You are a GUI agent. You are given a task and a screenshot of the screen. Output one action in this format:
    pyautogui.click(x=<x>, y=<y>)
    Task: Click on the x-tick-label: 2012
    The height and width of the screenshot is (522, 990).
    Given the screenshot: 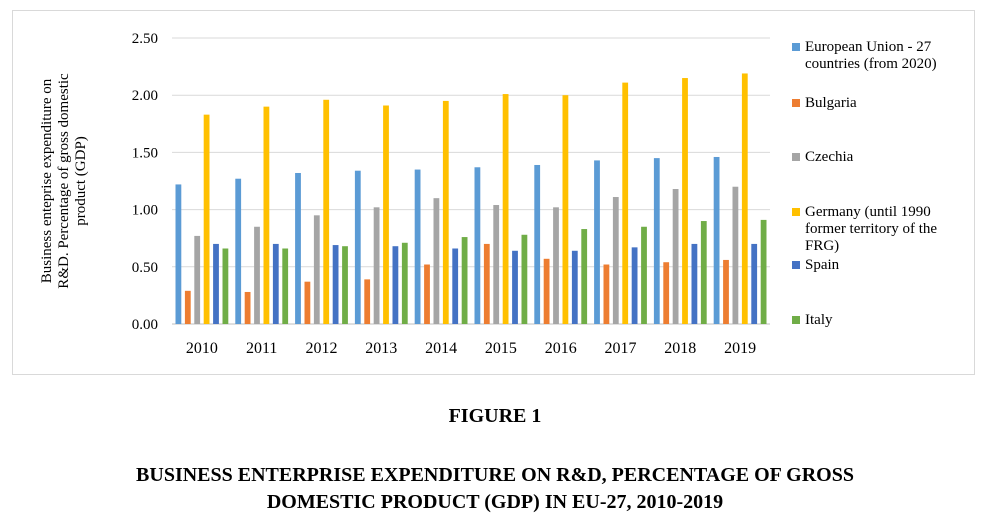 What is the action you would take?
    pyautogui.click(x=322, y=348)
    